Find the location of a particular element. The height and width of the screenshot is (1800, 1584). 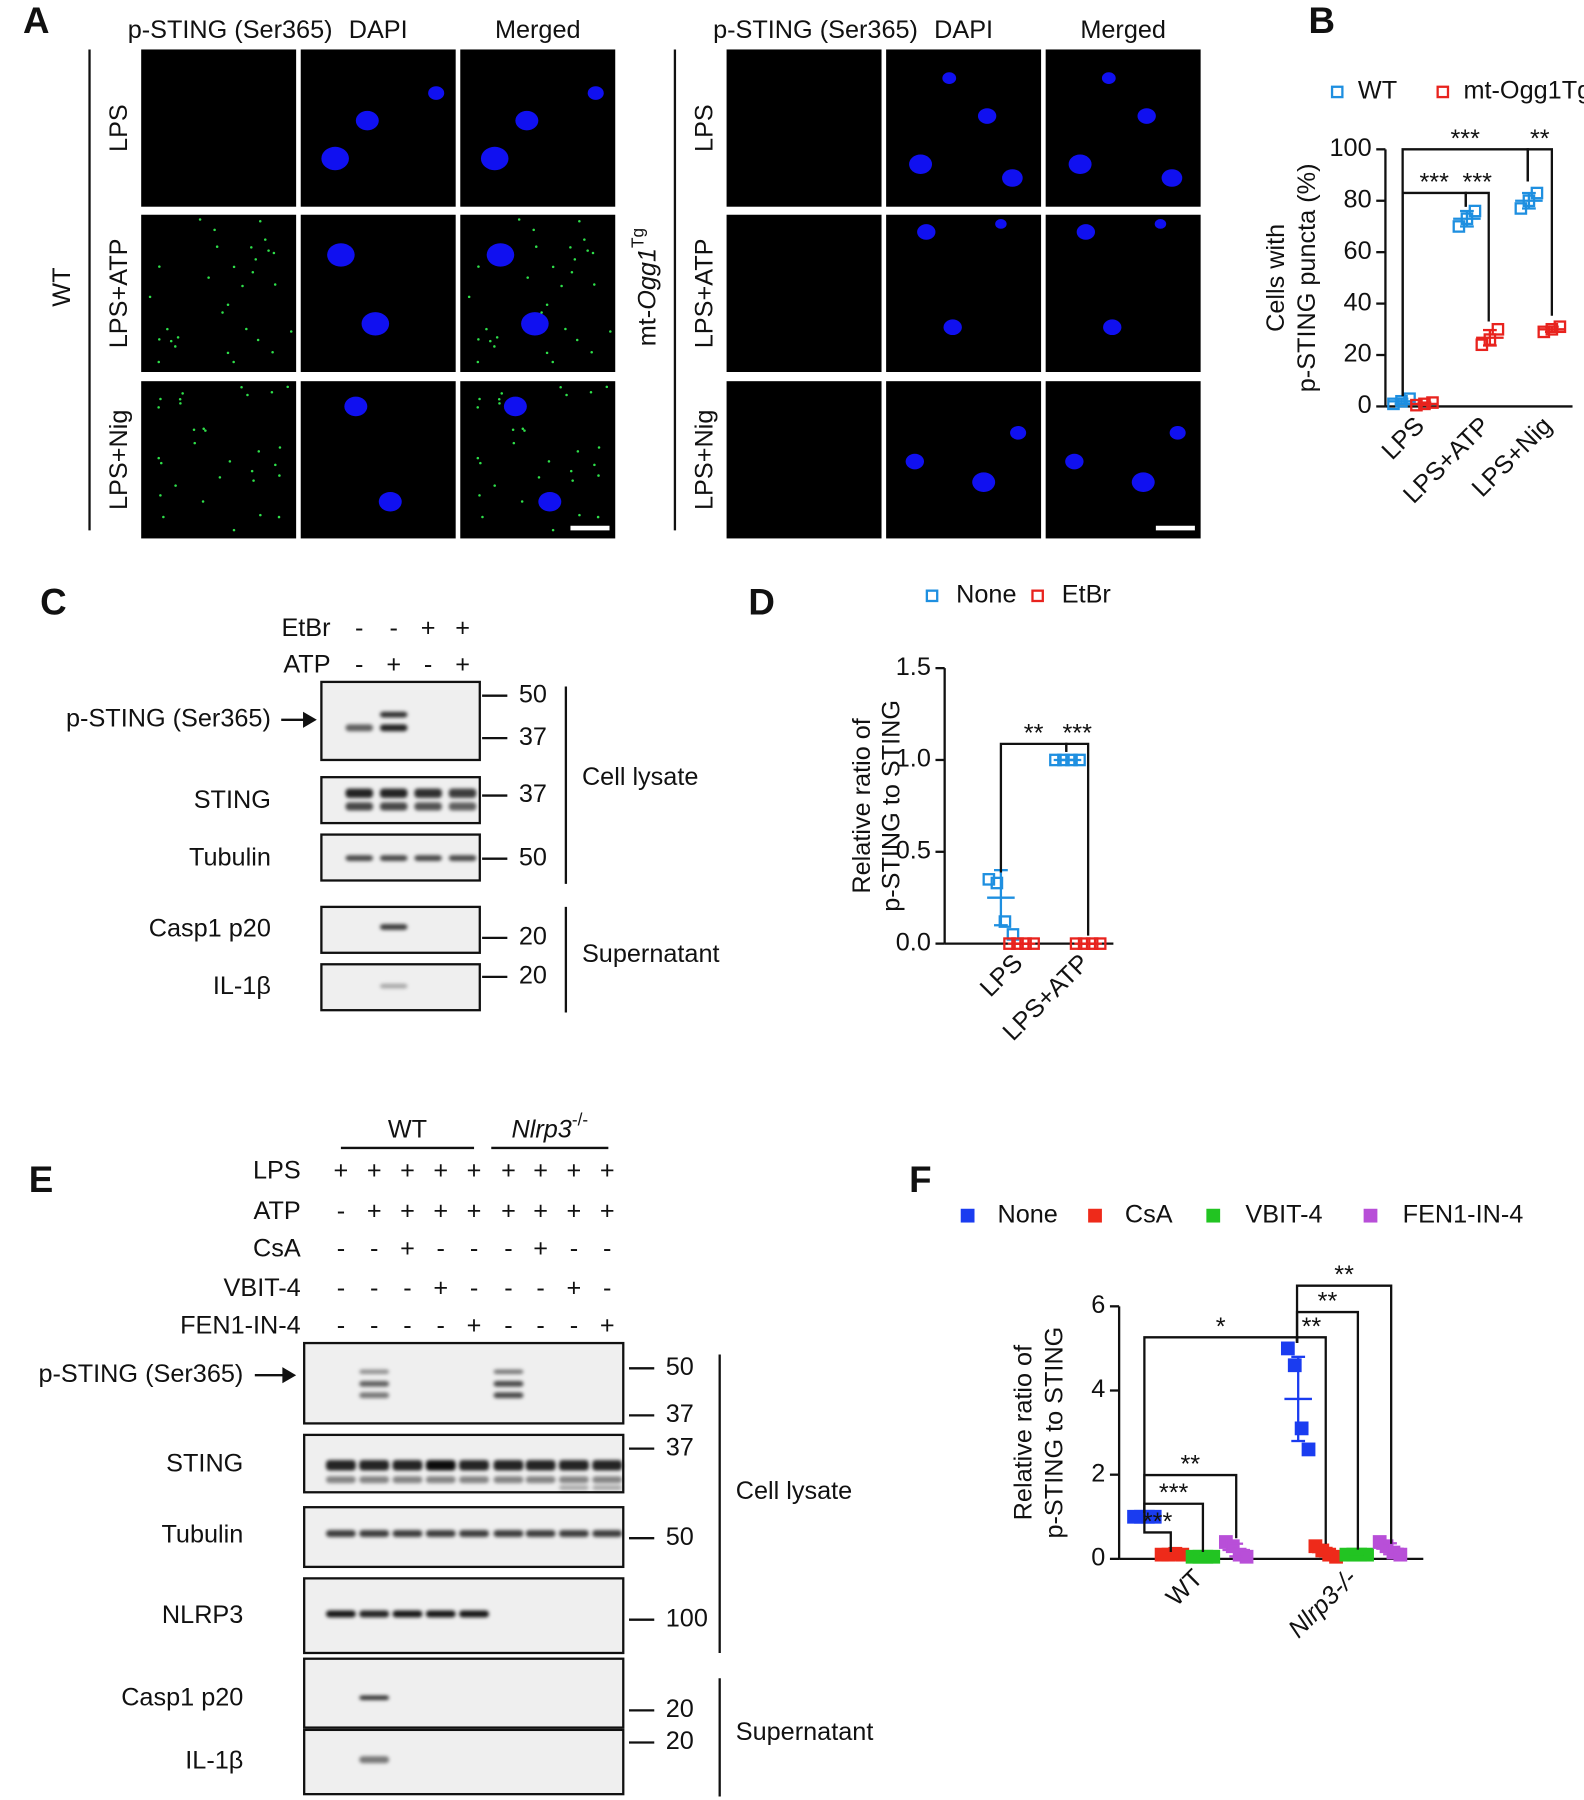

legend-swatch is located at coordinates (1370, 1215).